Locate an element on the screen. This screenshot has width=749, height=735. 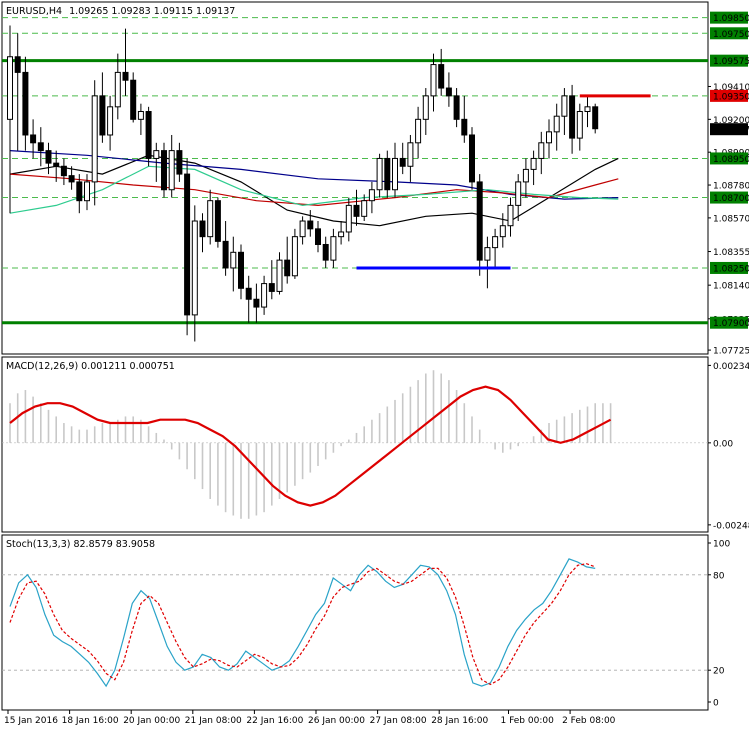
price-tick-label: 1.08355 is located at coordinates (731, 253).